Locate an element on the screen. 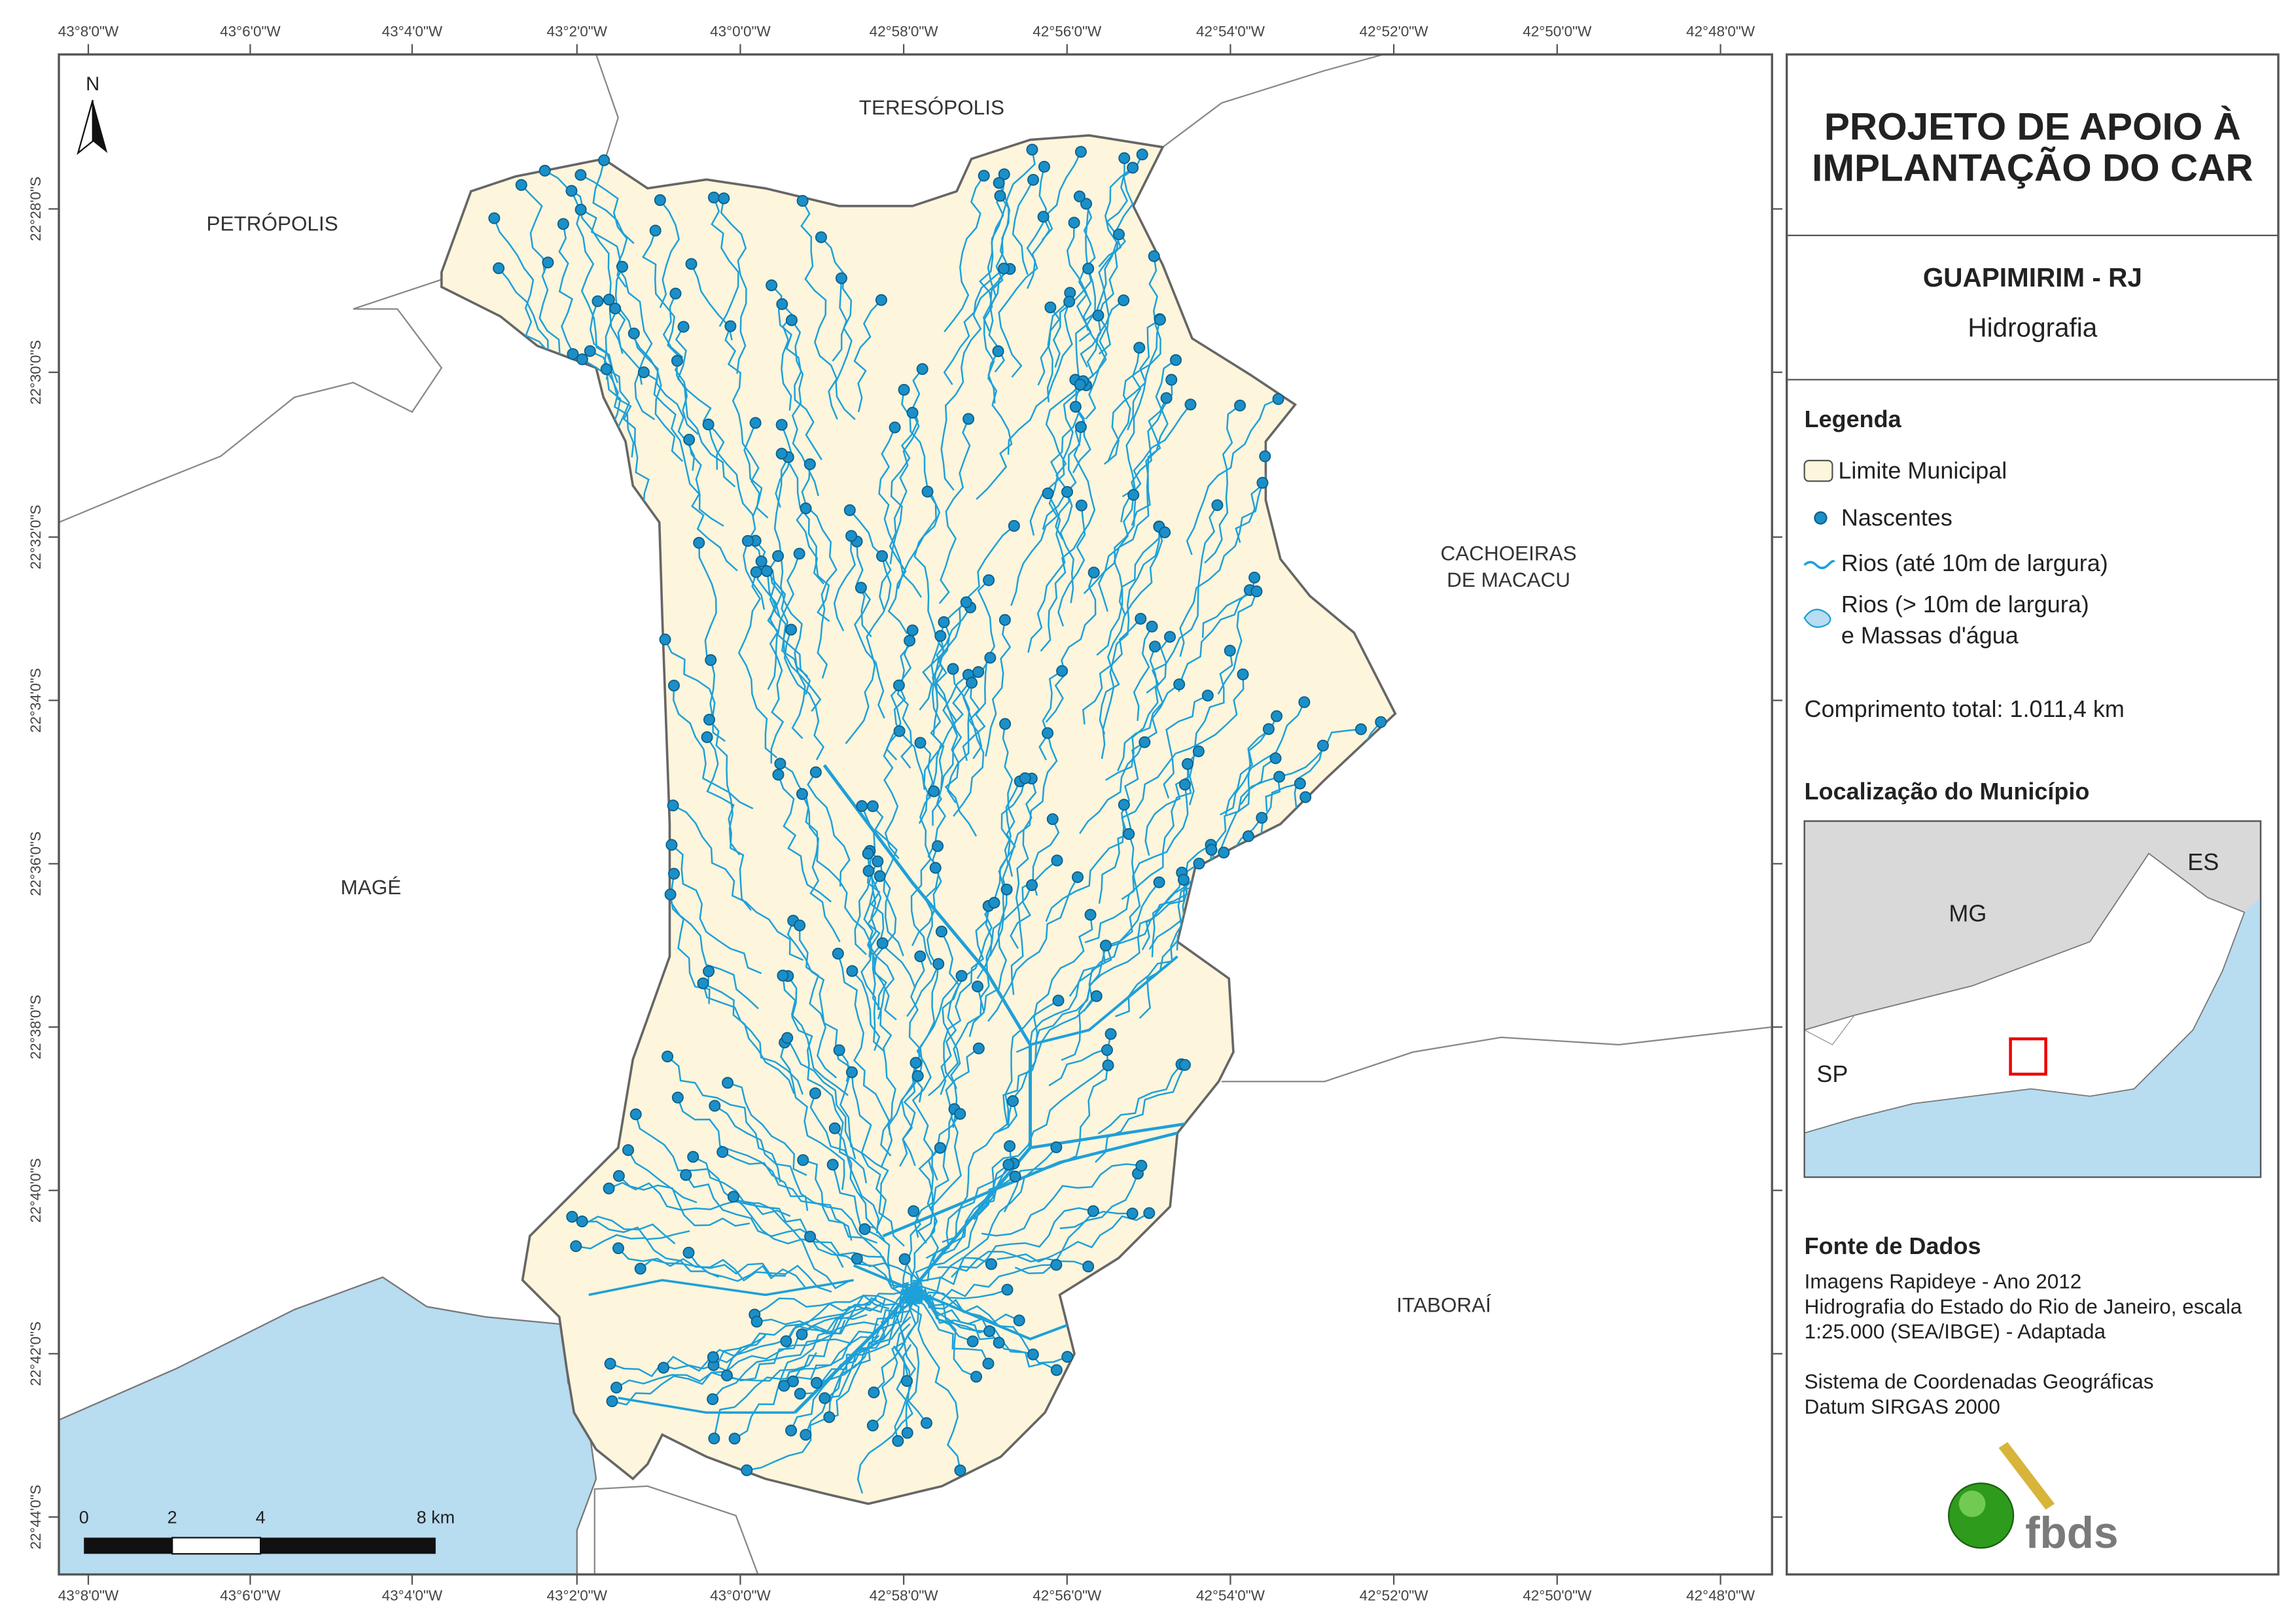 Image resolution: width=2296 pixels, height=1623 pixels. source-line: Imagens Rapideye - Ano 2012 is located at coordinates (1944, 1282).